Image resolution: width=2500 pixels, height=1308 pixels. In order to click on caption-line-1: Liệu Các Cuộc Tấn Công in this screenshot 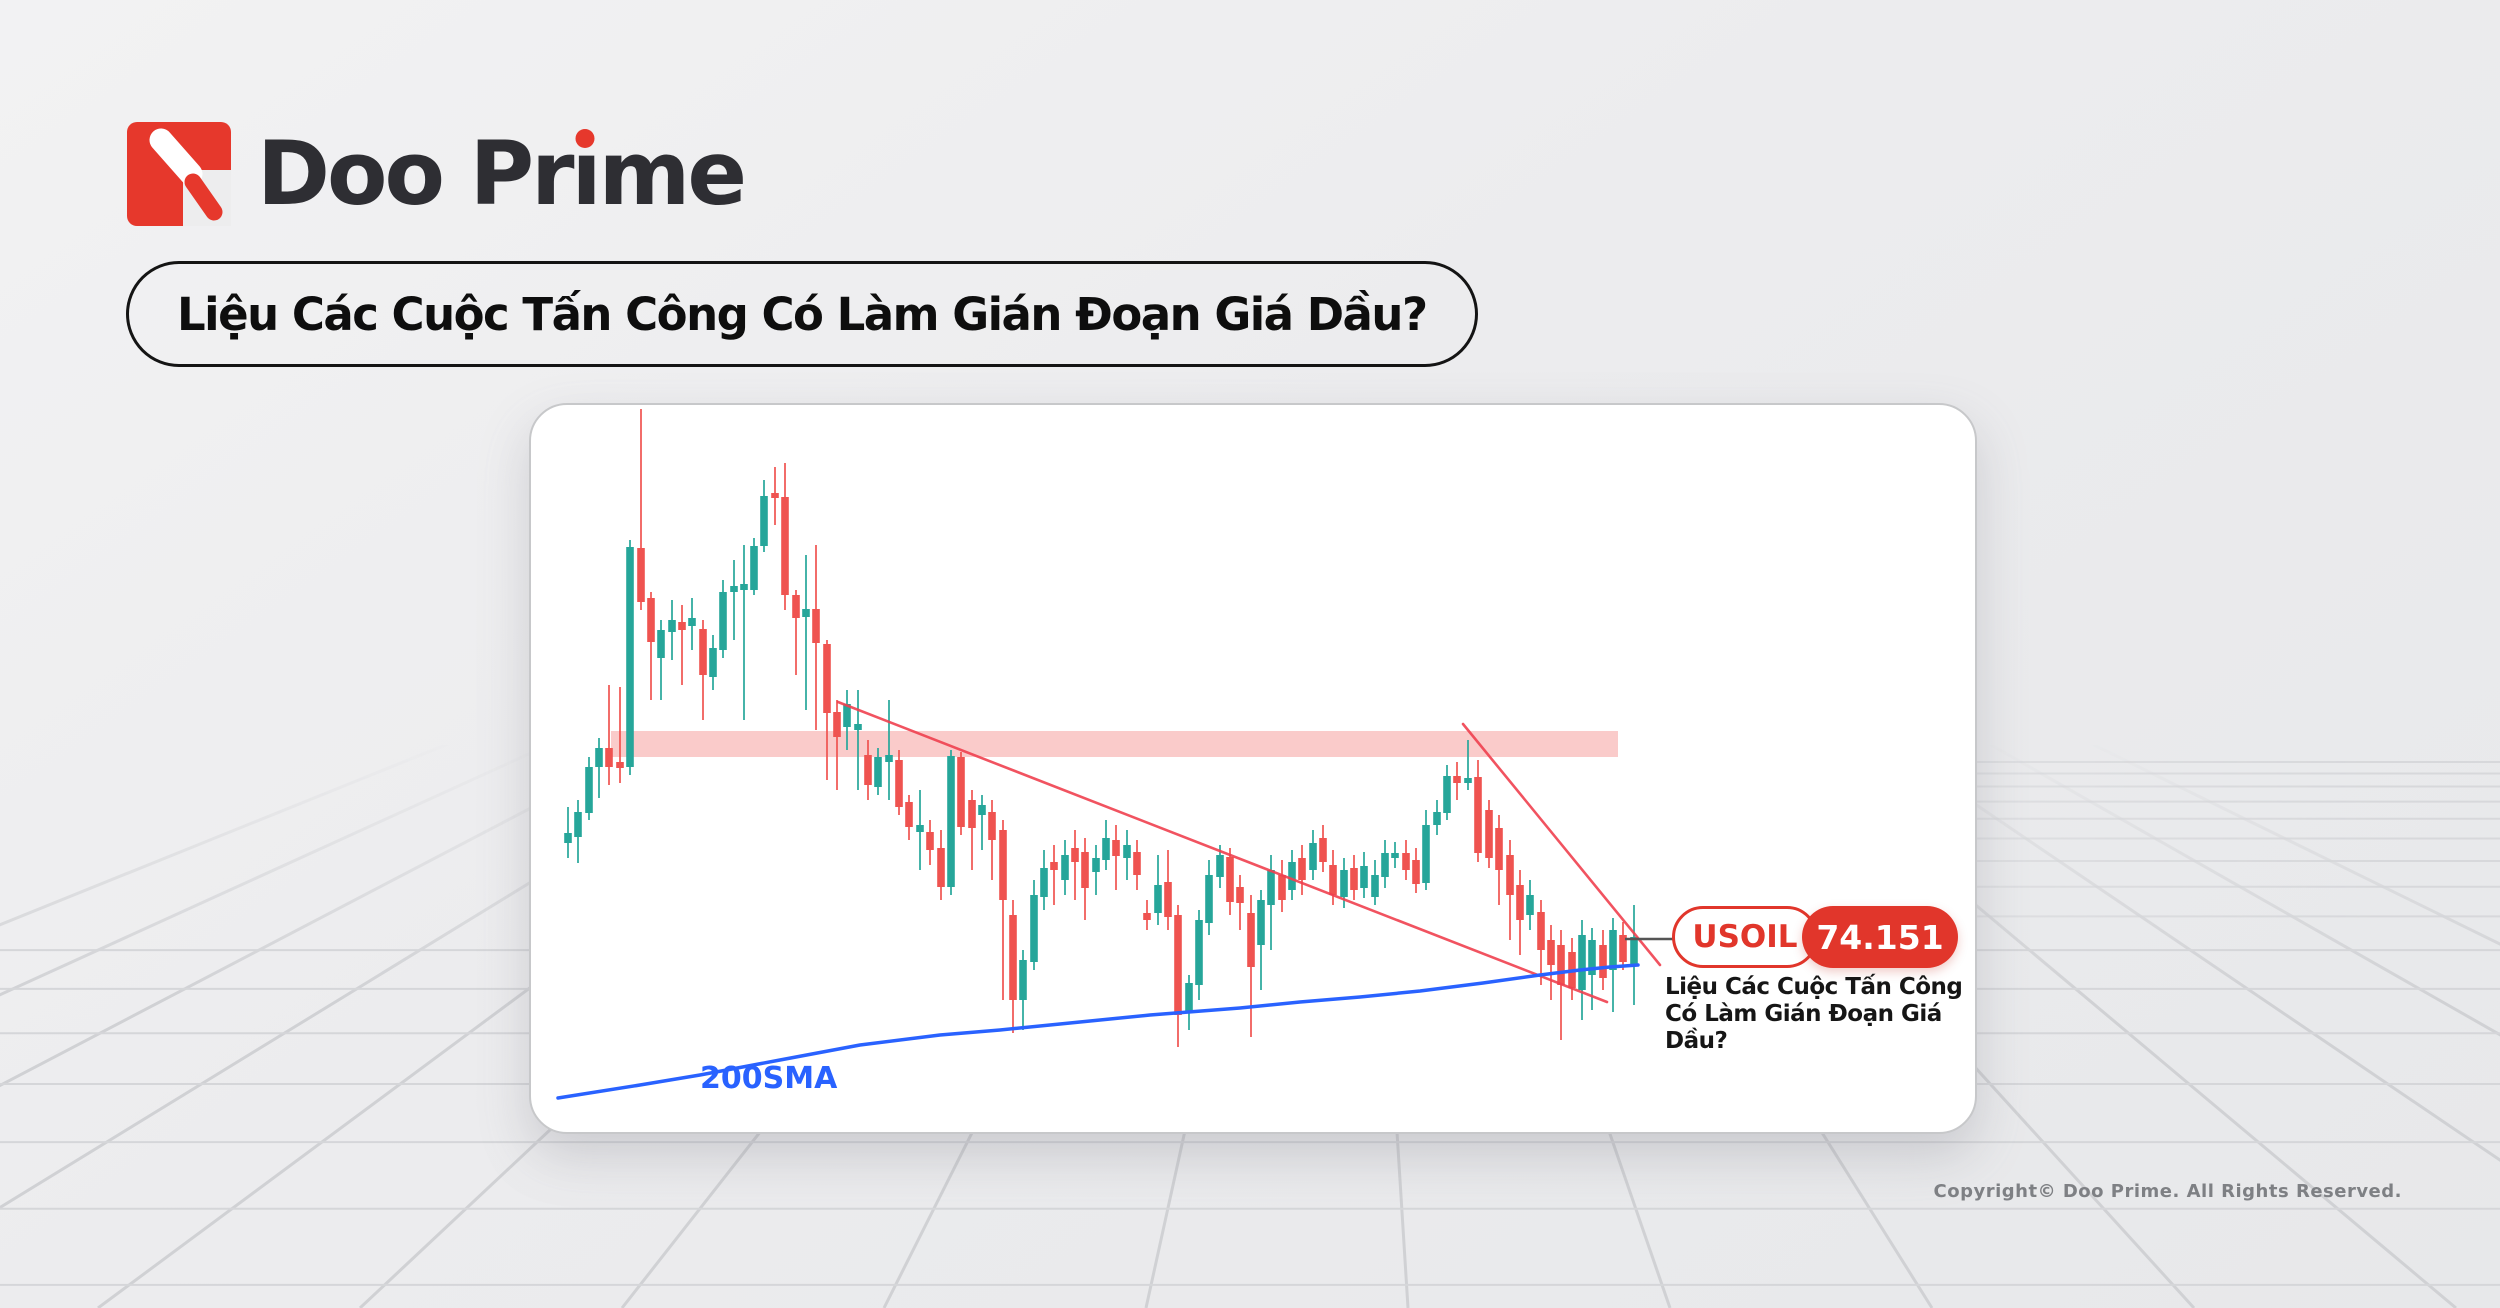, I will do `click(1814, 987)`.